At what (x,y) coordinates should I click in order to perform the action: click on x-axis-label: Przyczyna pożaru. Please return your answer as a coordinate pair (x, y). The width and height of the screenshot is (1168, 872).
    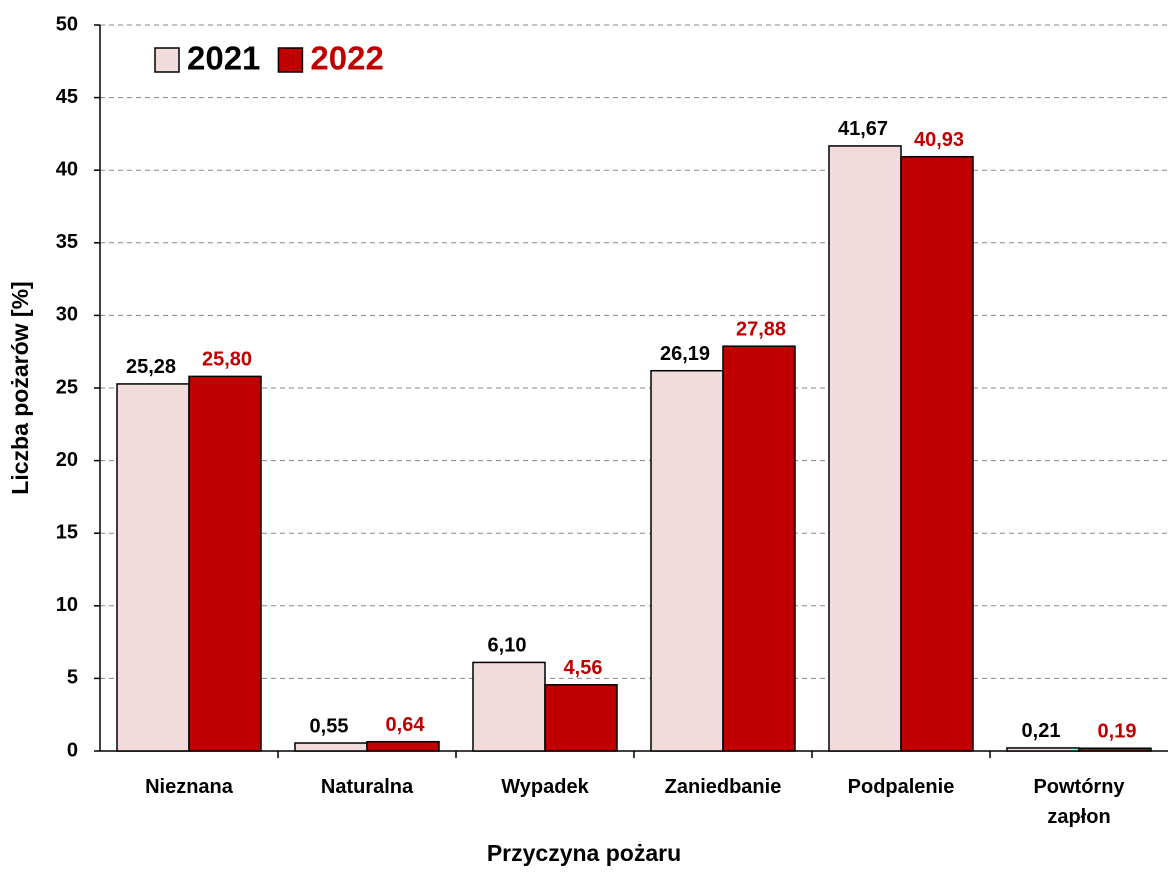
    Looking at the image, I should click on (584, 853).